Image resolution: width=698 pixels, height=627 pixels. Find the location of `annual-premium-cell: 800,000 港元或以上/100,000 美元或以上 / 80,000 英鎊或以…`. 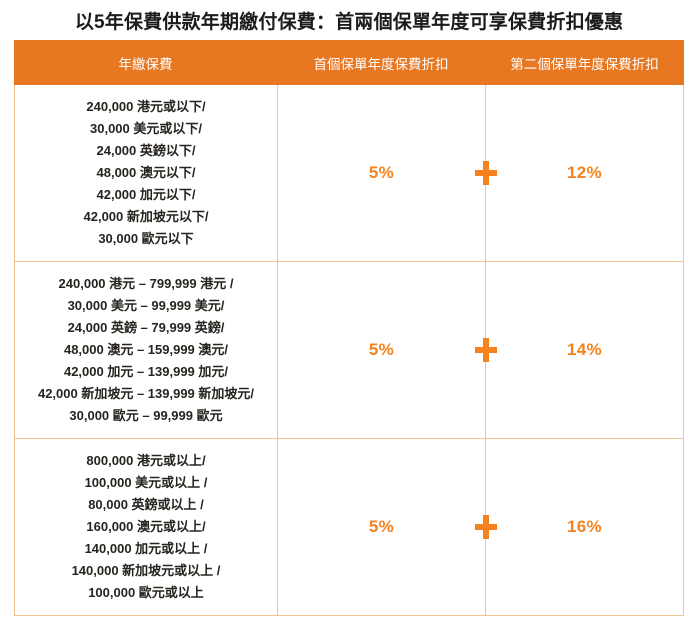

annual-premium-cell: 800,000 港元或以上/100,000 美元或以上 / 80,000 英鎊或以… is located at coordinates (146, 527).